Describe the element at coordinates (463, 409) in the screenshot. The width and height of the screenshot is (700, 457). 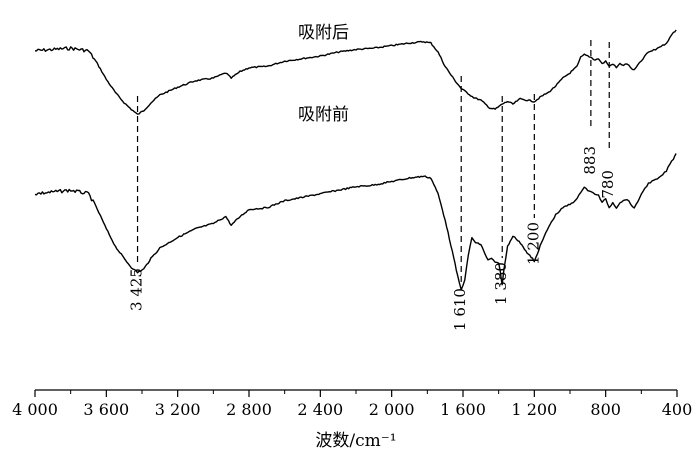
I see `x-tick-label-1600: 1 600` at that location.